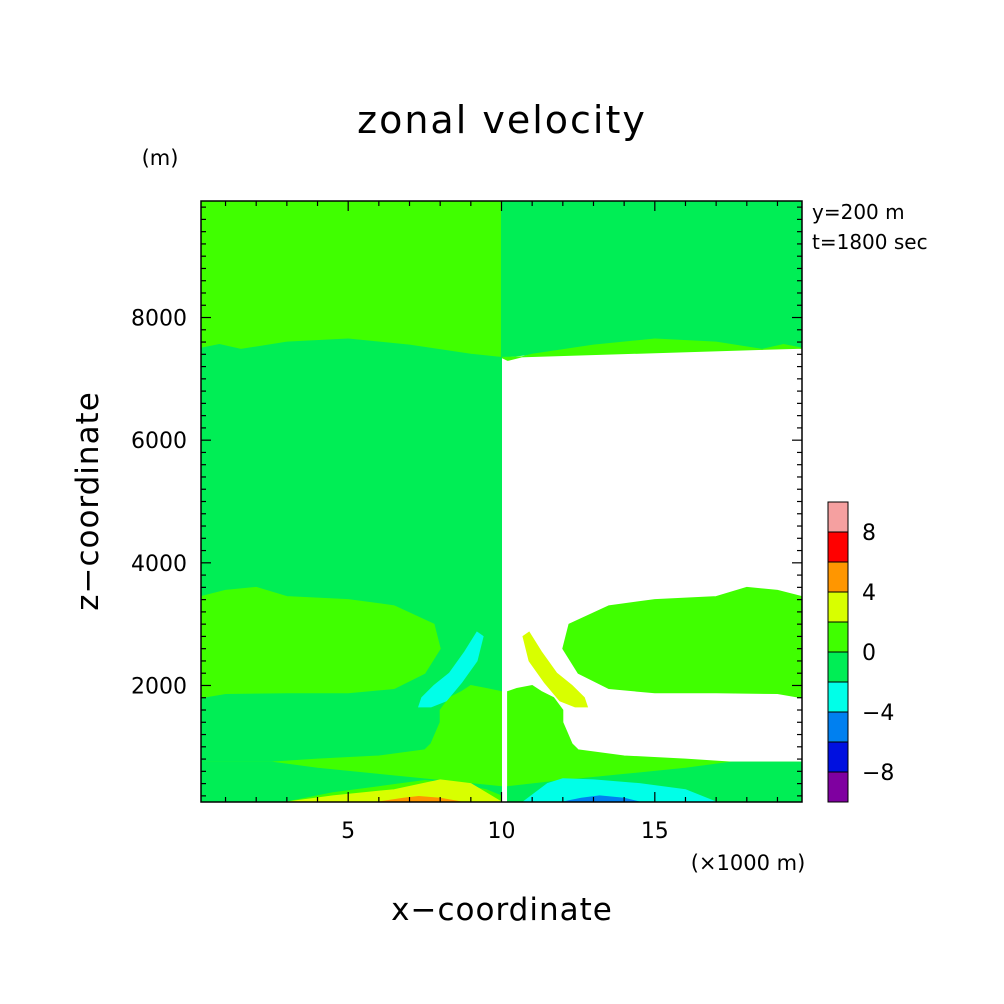  What do you see at coordinates (869, 593) in the screenshot?
I see `colorbar-label: 4` at bounding box center [869, 593].